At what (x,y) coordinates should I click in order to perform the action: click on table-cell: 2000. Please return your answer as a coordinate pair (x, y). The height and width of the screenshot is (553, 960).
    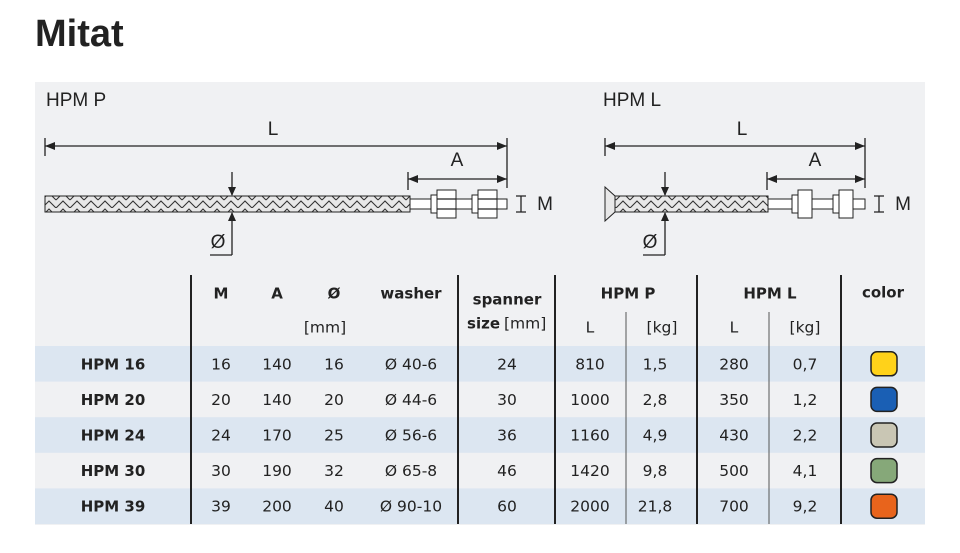
    Looking at the image, I should click on (589, 507).